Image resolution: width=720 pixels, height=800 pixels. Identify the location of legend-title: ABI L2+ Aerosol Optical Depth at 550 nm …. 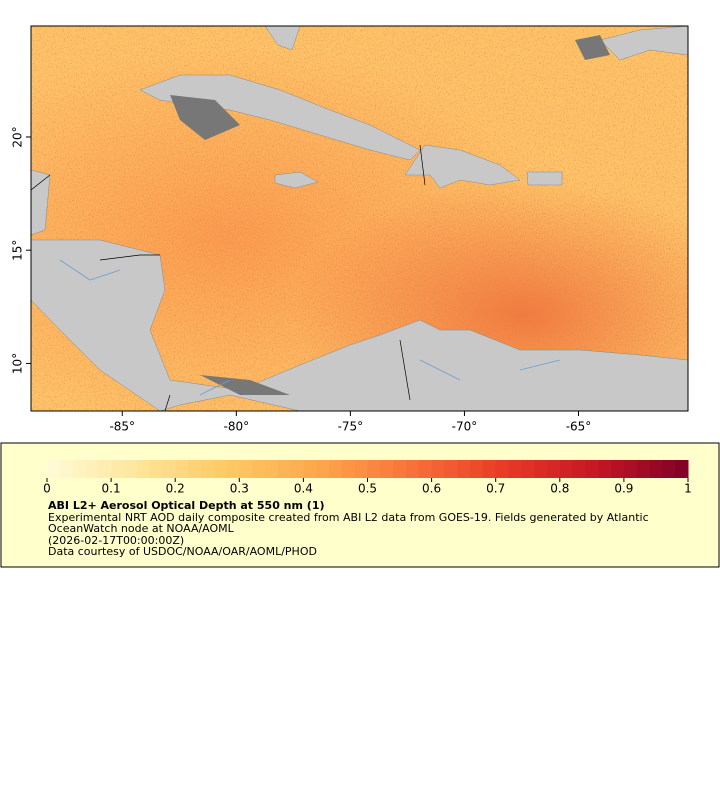
(186, 505).